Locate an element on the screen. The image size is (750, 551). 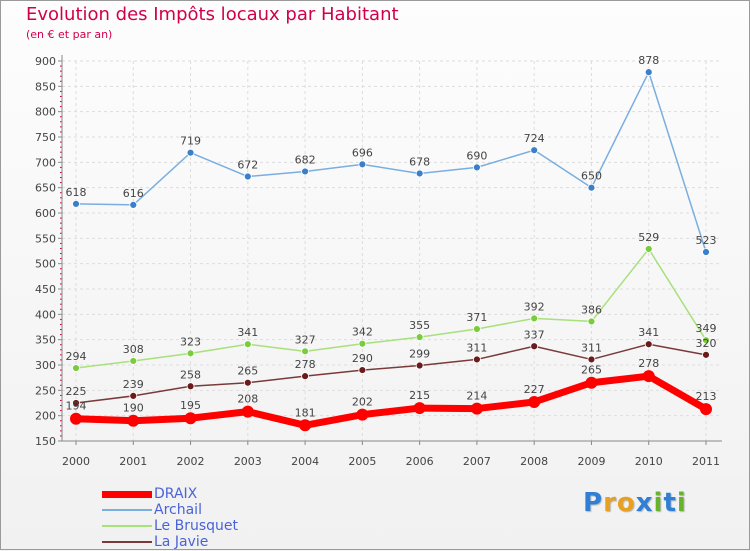
legend-label-le-brusquet: Le Brusquet is located at coordinates (196, 526).